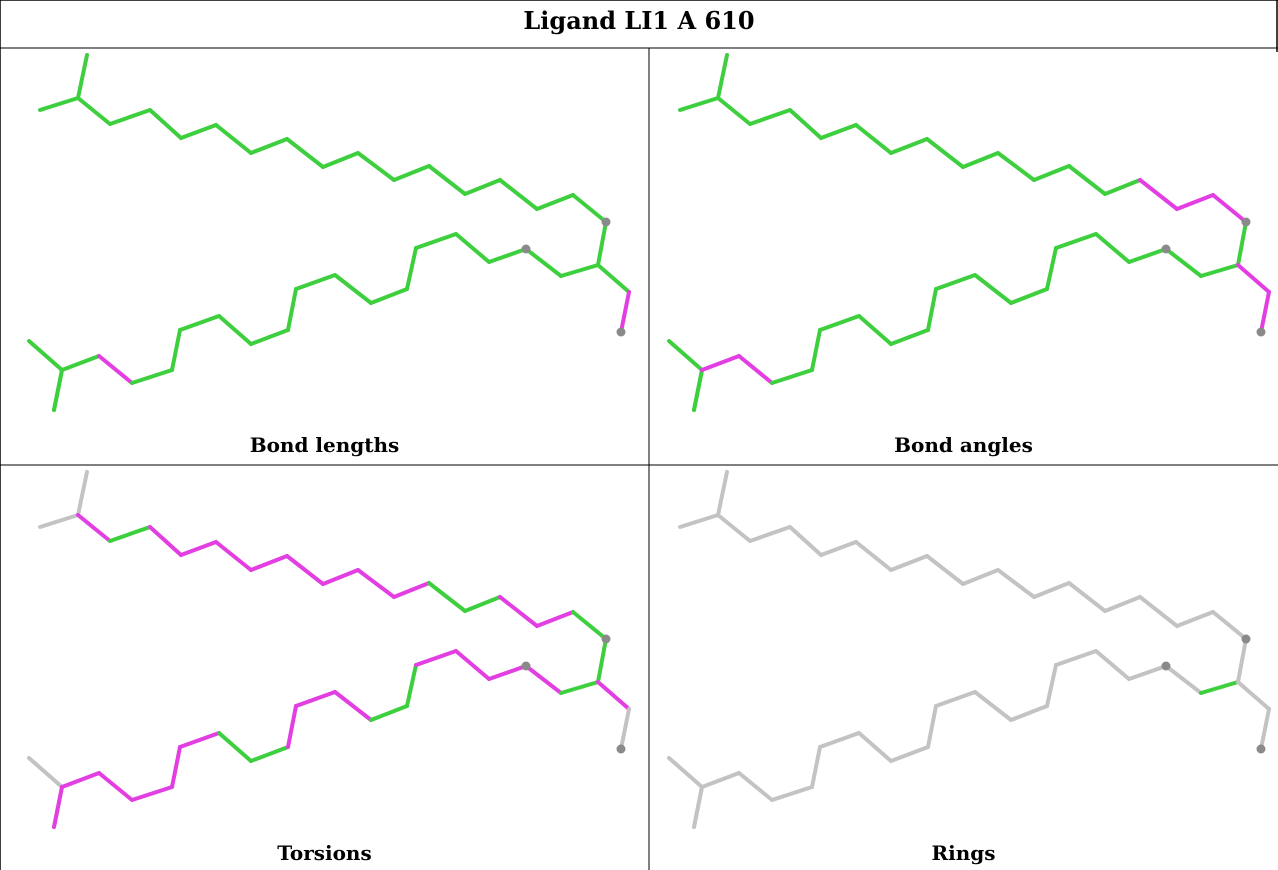 This screenshot has width=1278, height=870. I want to click on caption-rings: Rings, so click(963, 853).